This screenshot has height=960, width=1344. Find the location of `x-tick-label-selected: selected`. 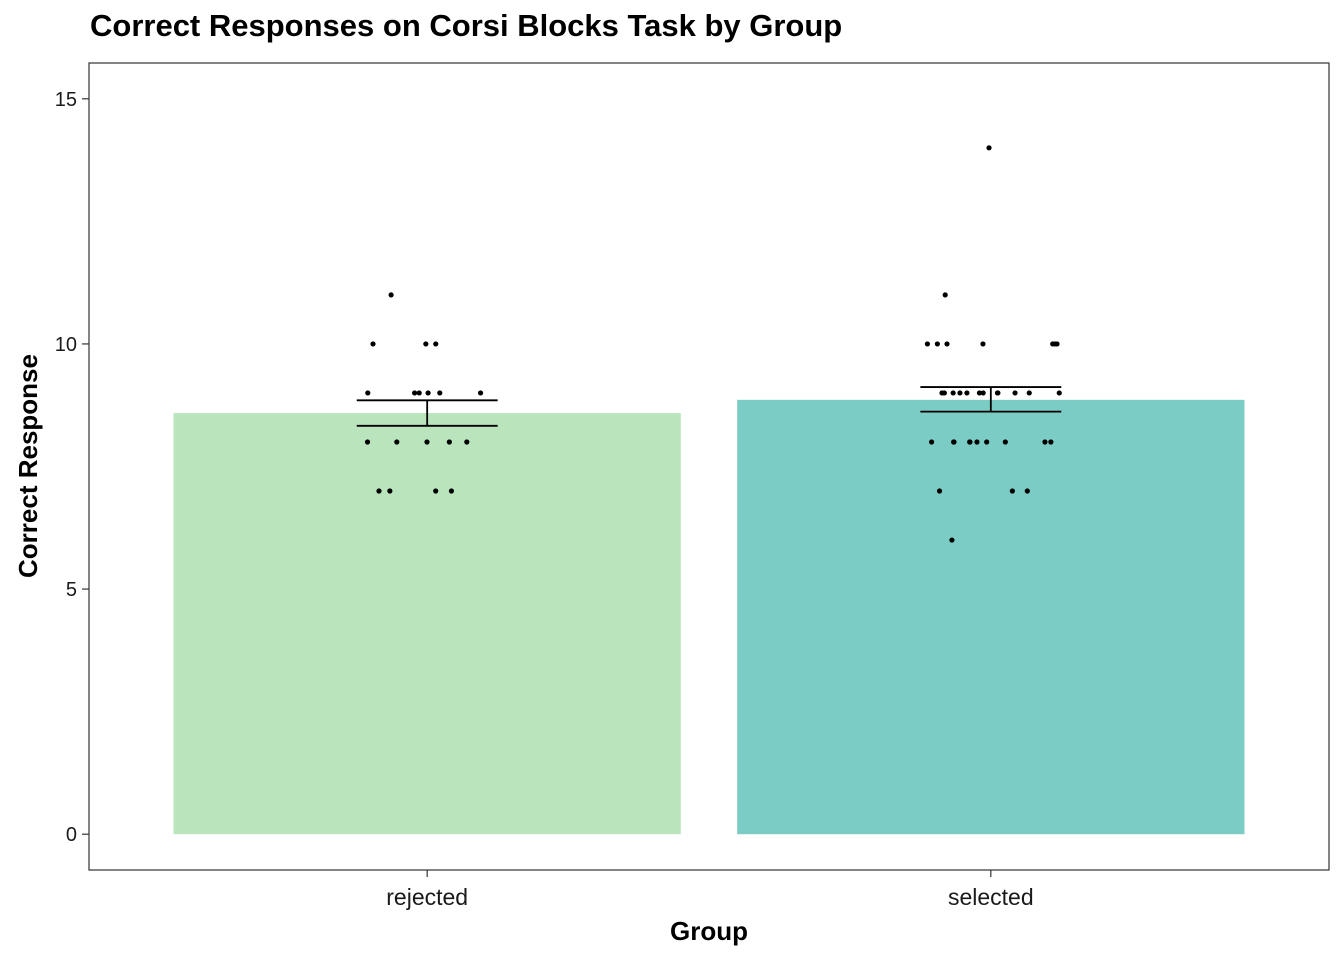

x-tick-label-selected: selected is located at coordinates (991, 897).